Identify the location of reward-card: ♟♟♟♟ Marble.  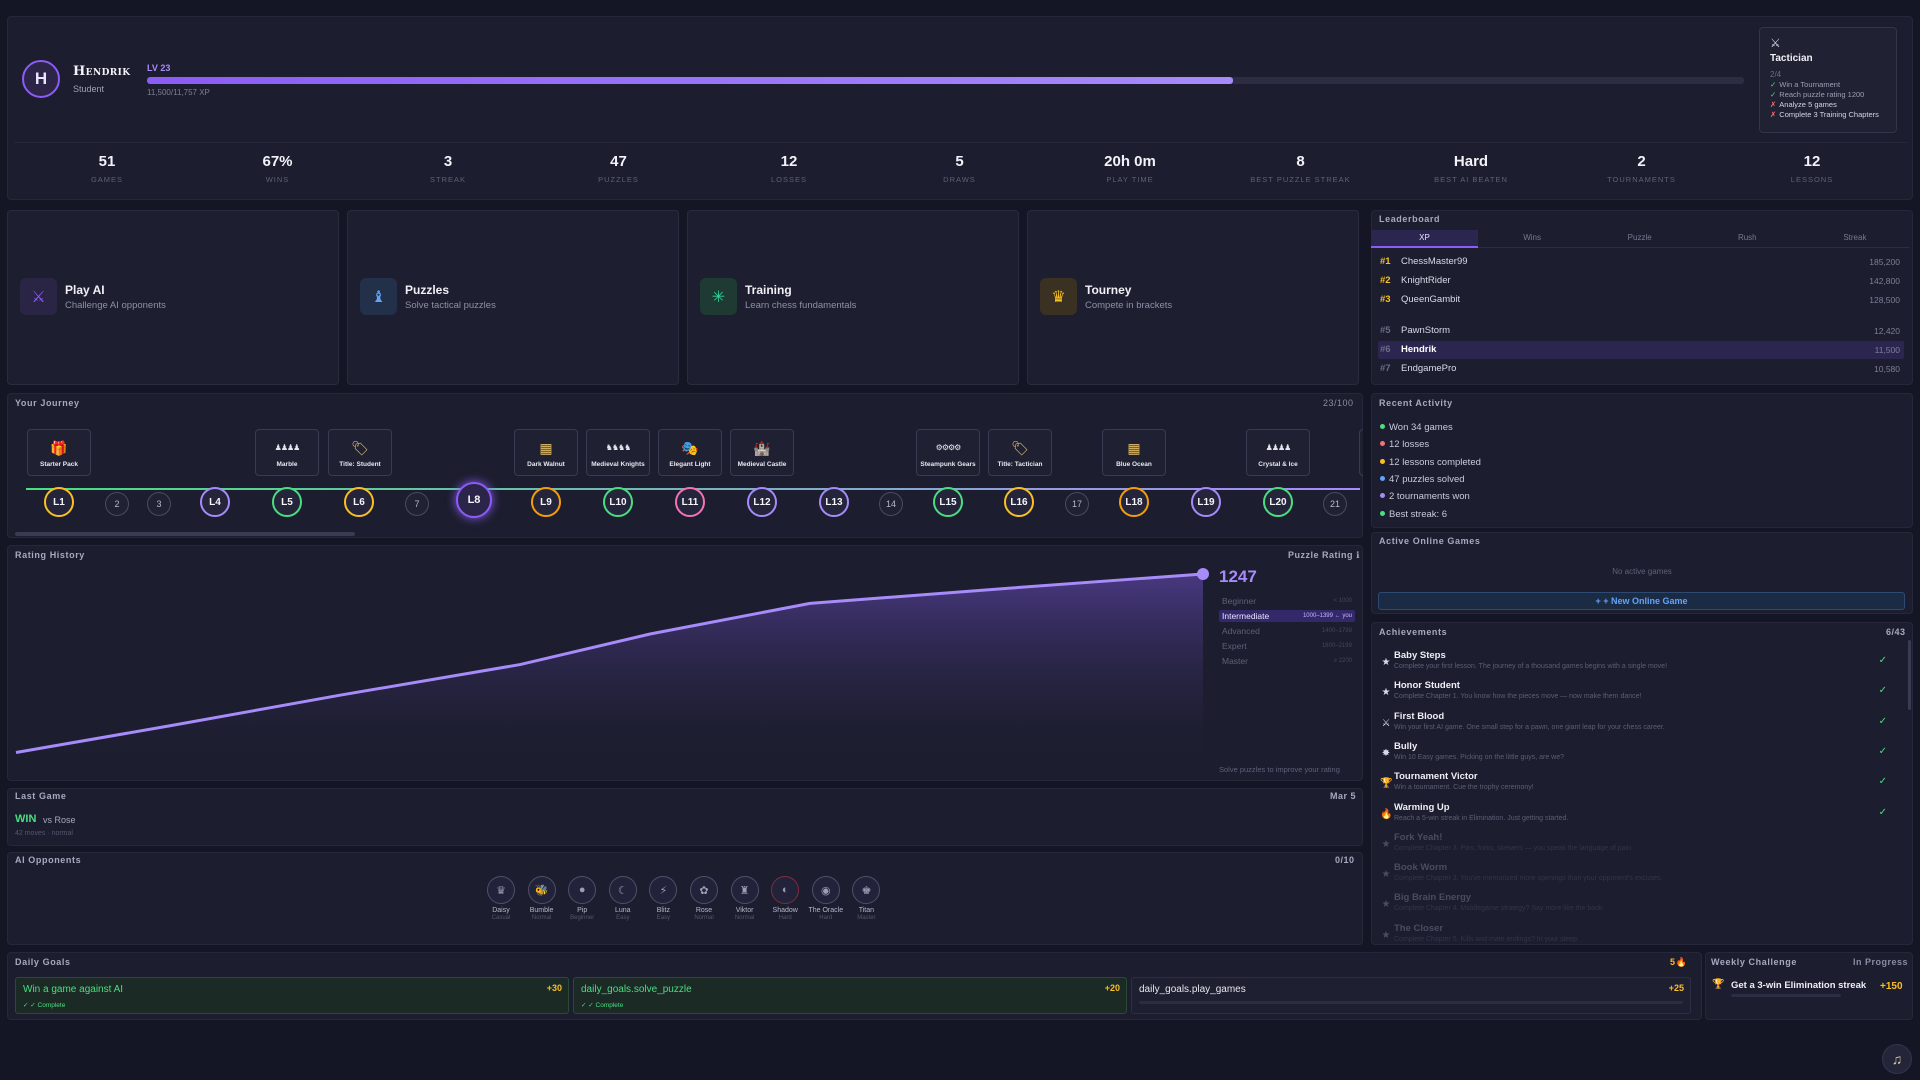
(287, 452).